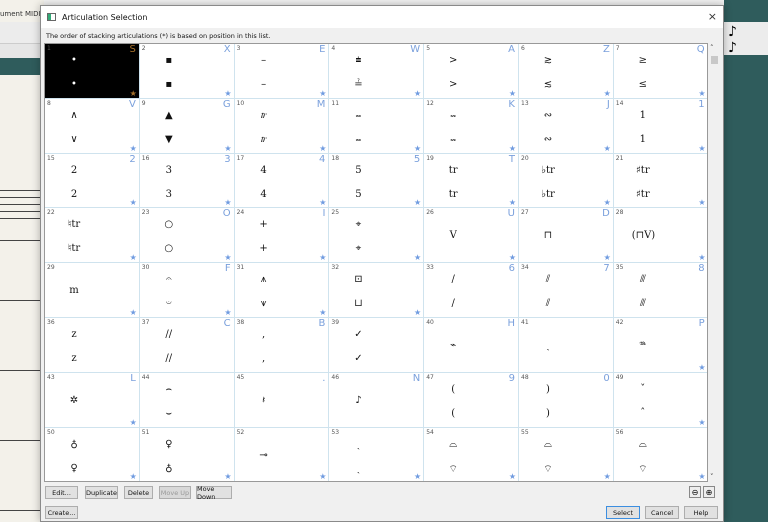 The width and height of the screenshot is (768, 522). What do you see at coordinates (263, 170) in the screenshot?
I see `articulation-symbol-above: 4` at bounding box center [263, 170].